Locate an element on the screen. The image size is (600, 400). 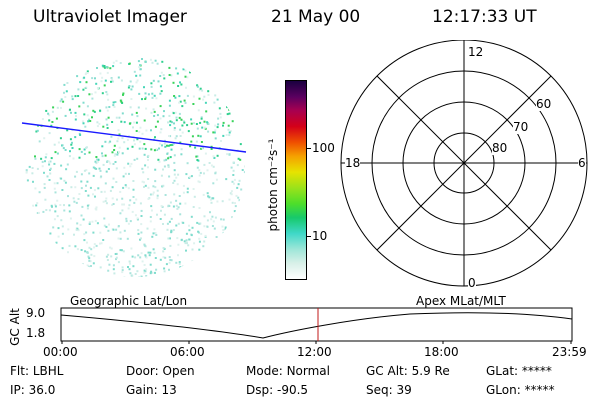
x-tick-1800: 18:00 is located at coordinates (441, 352).